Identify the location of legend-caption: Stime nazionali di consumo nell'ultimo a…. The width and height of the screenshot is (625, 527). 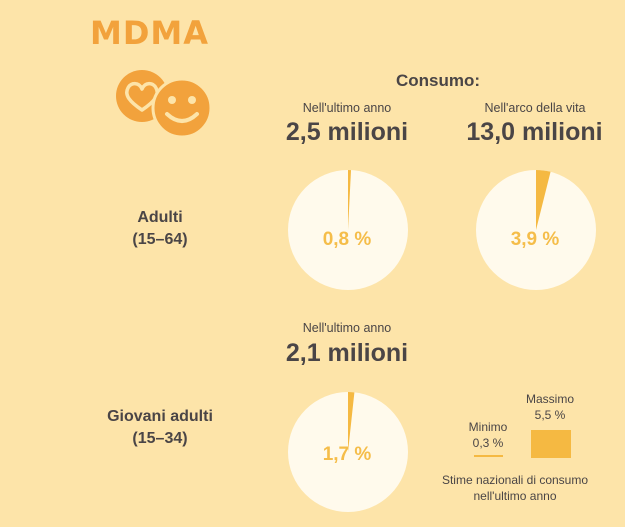
(515, 488).